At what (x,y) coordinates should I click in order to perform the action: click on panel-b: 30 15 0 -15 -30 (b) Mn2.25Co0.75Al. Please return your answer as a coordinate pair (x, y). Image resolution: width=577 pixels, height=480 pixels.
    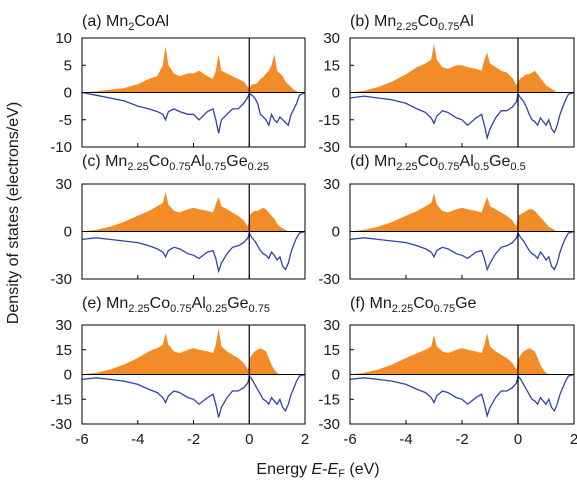
    Looking at the image, I should click on (446, 84).